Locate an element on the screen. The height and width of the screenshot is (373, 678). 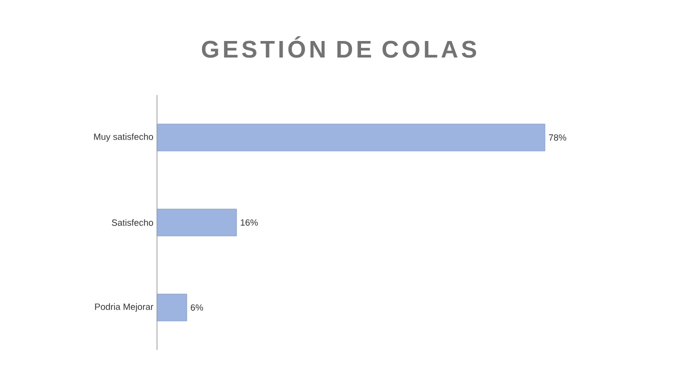
data-label: 78% is located at coordinates (557, 137).